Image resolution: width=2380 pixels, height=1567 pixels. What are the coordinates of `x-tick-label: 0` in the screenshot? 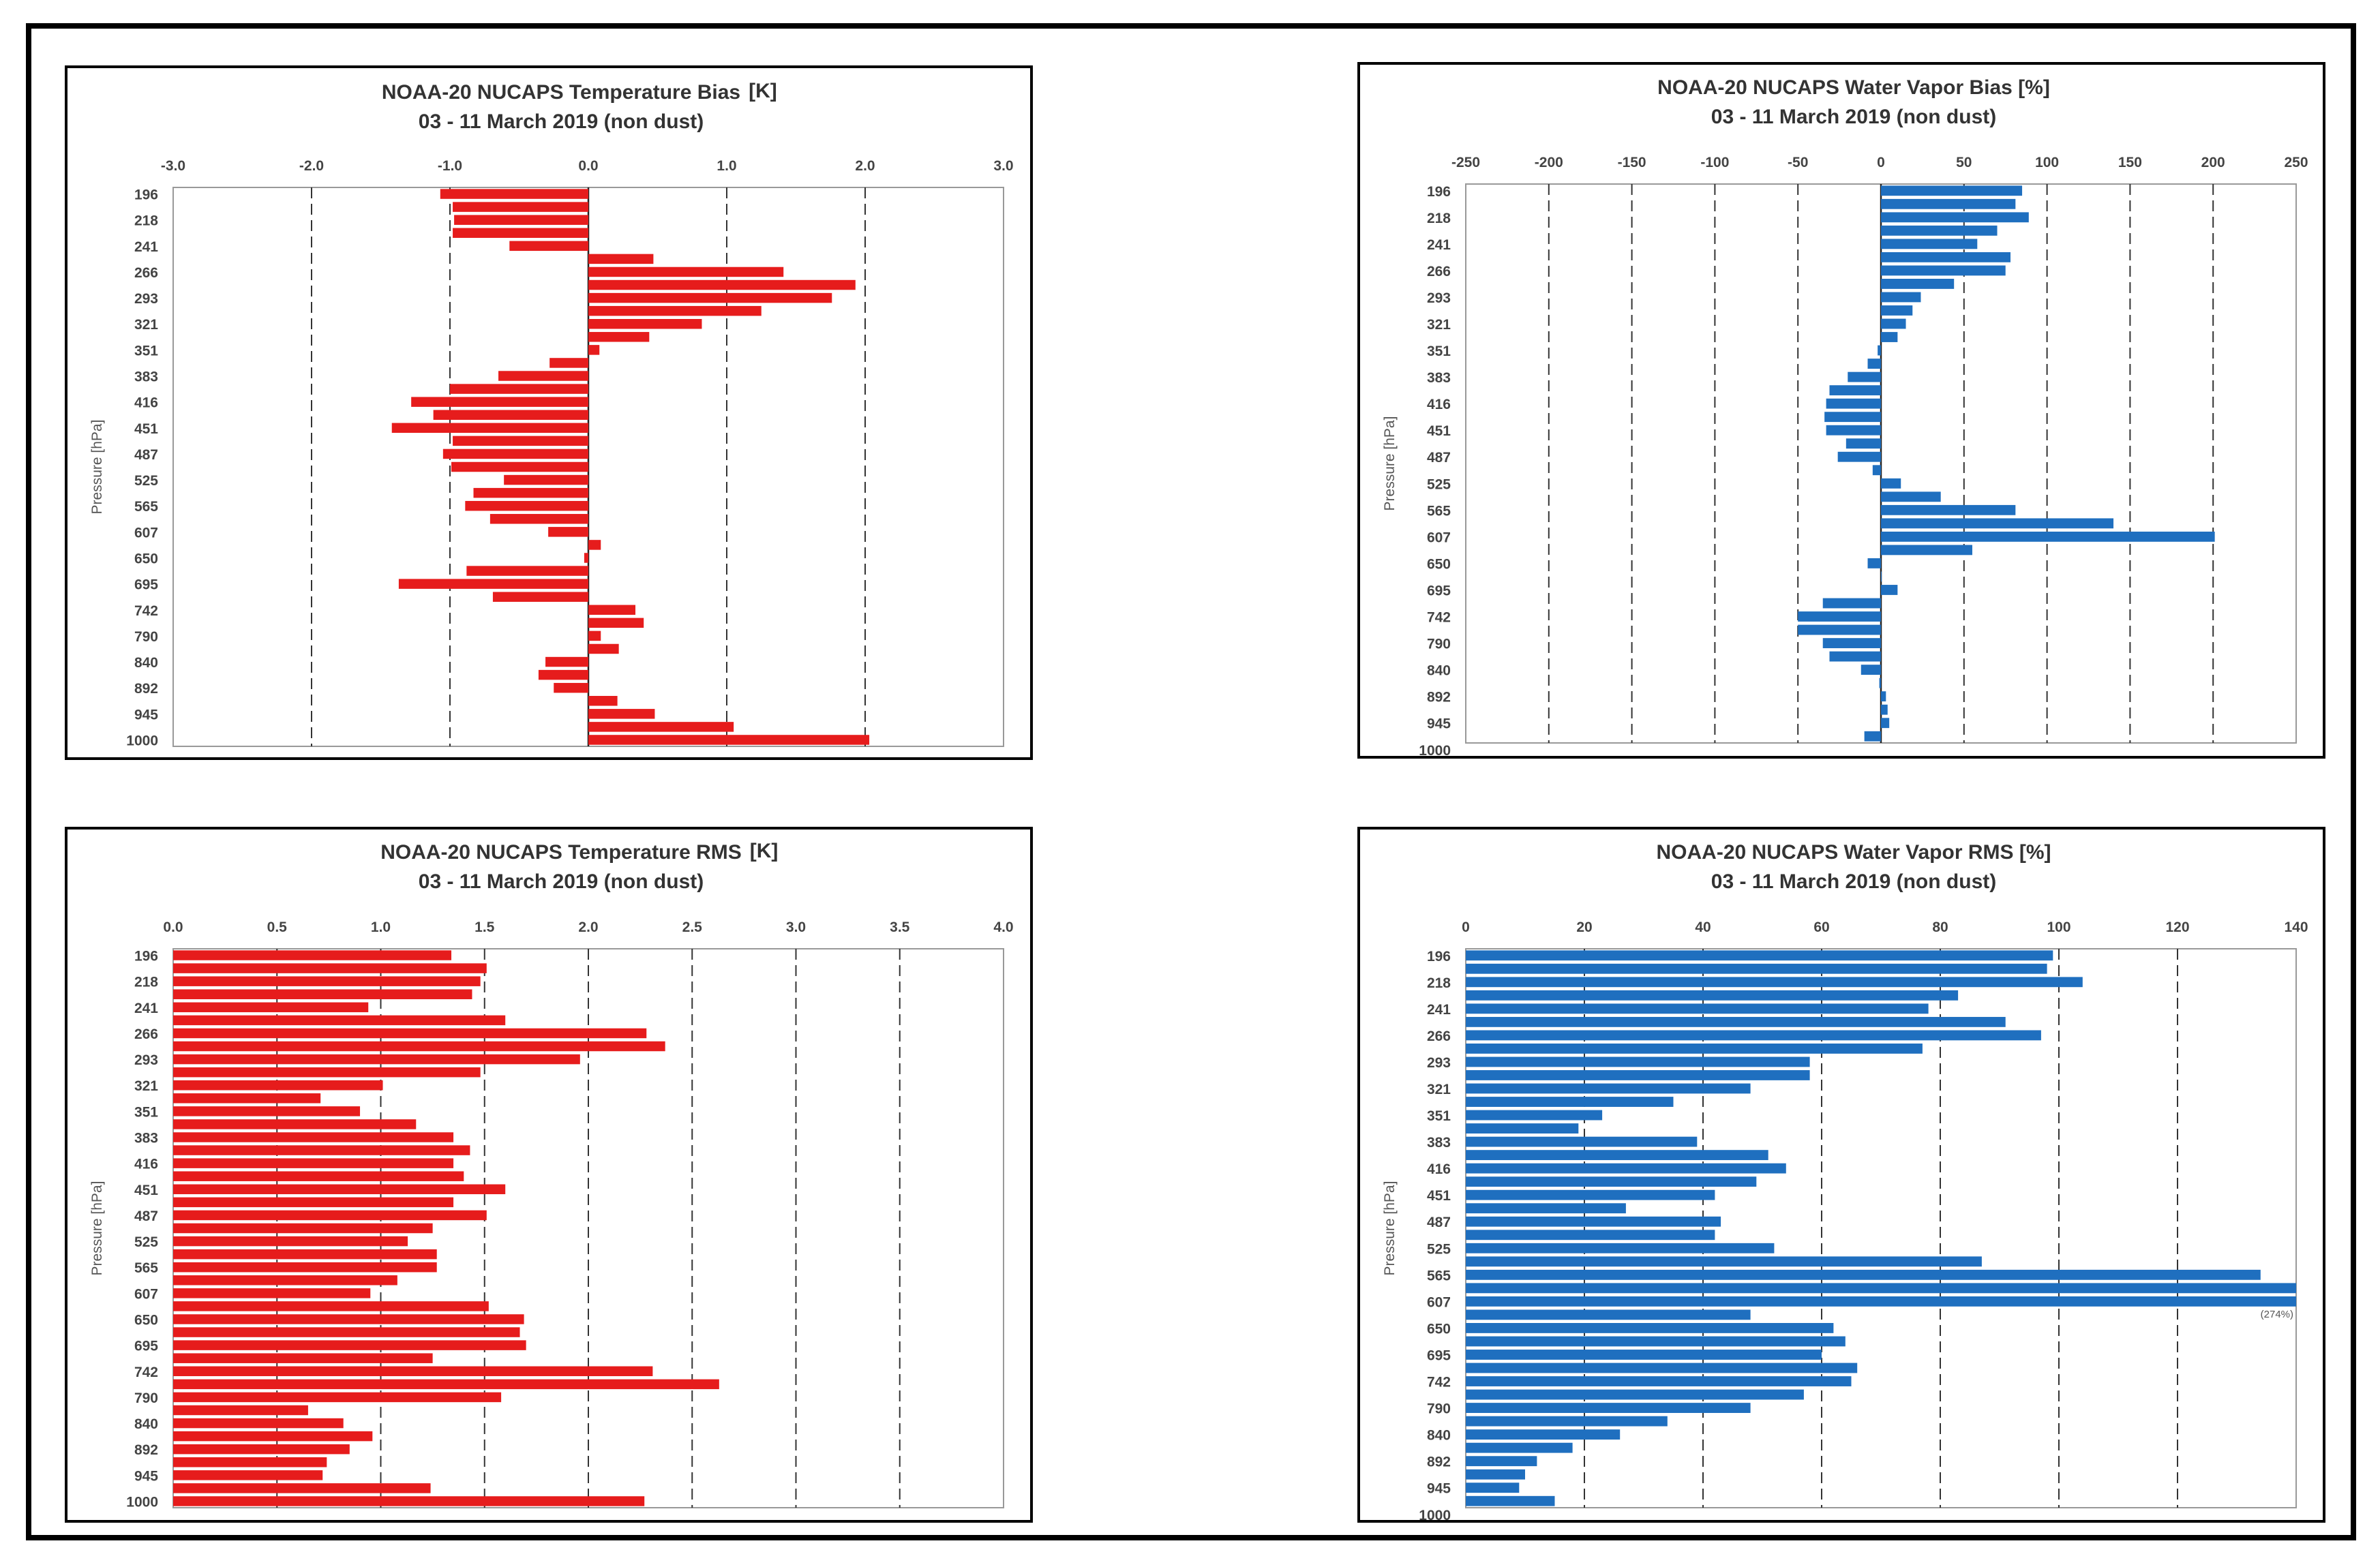 It's located at (1881, 162).